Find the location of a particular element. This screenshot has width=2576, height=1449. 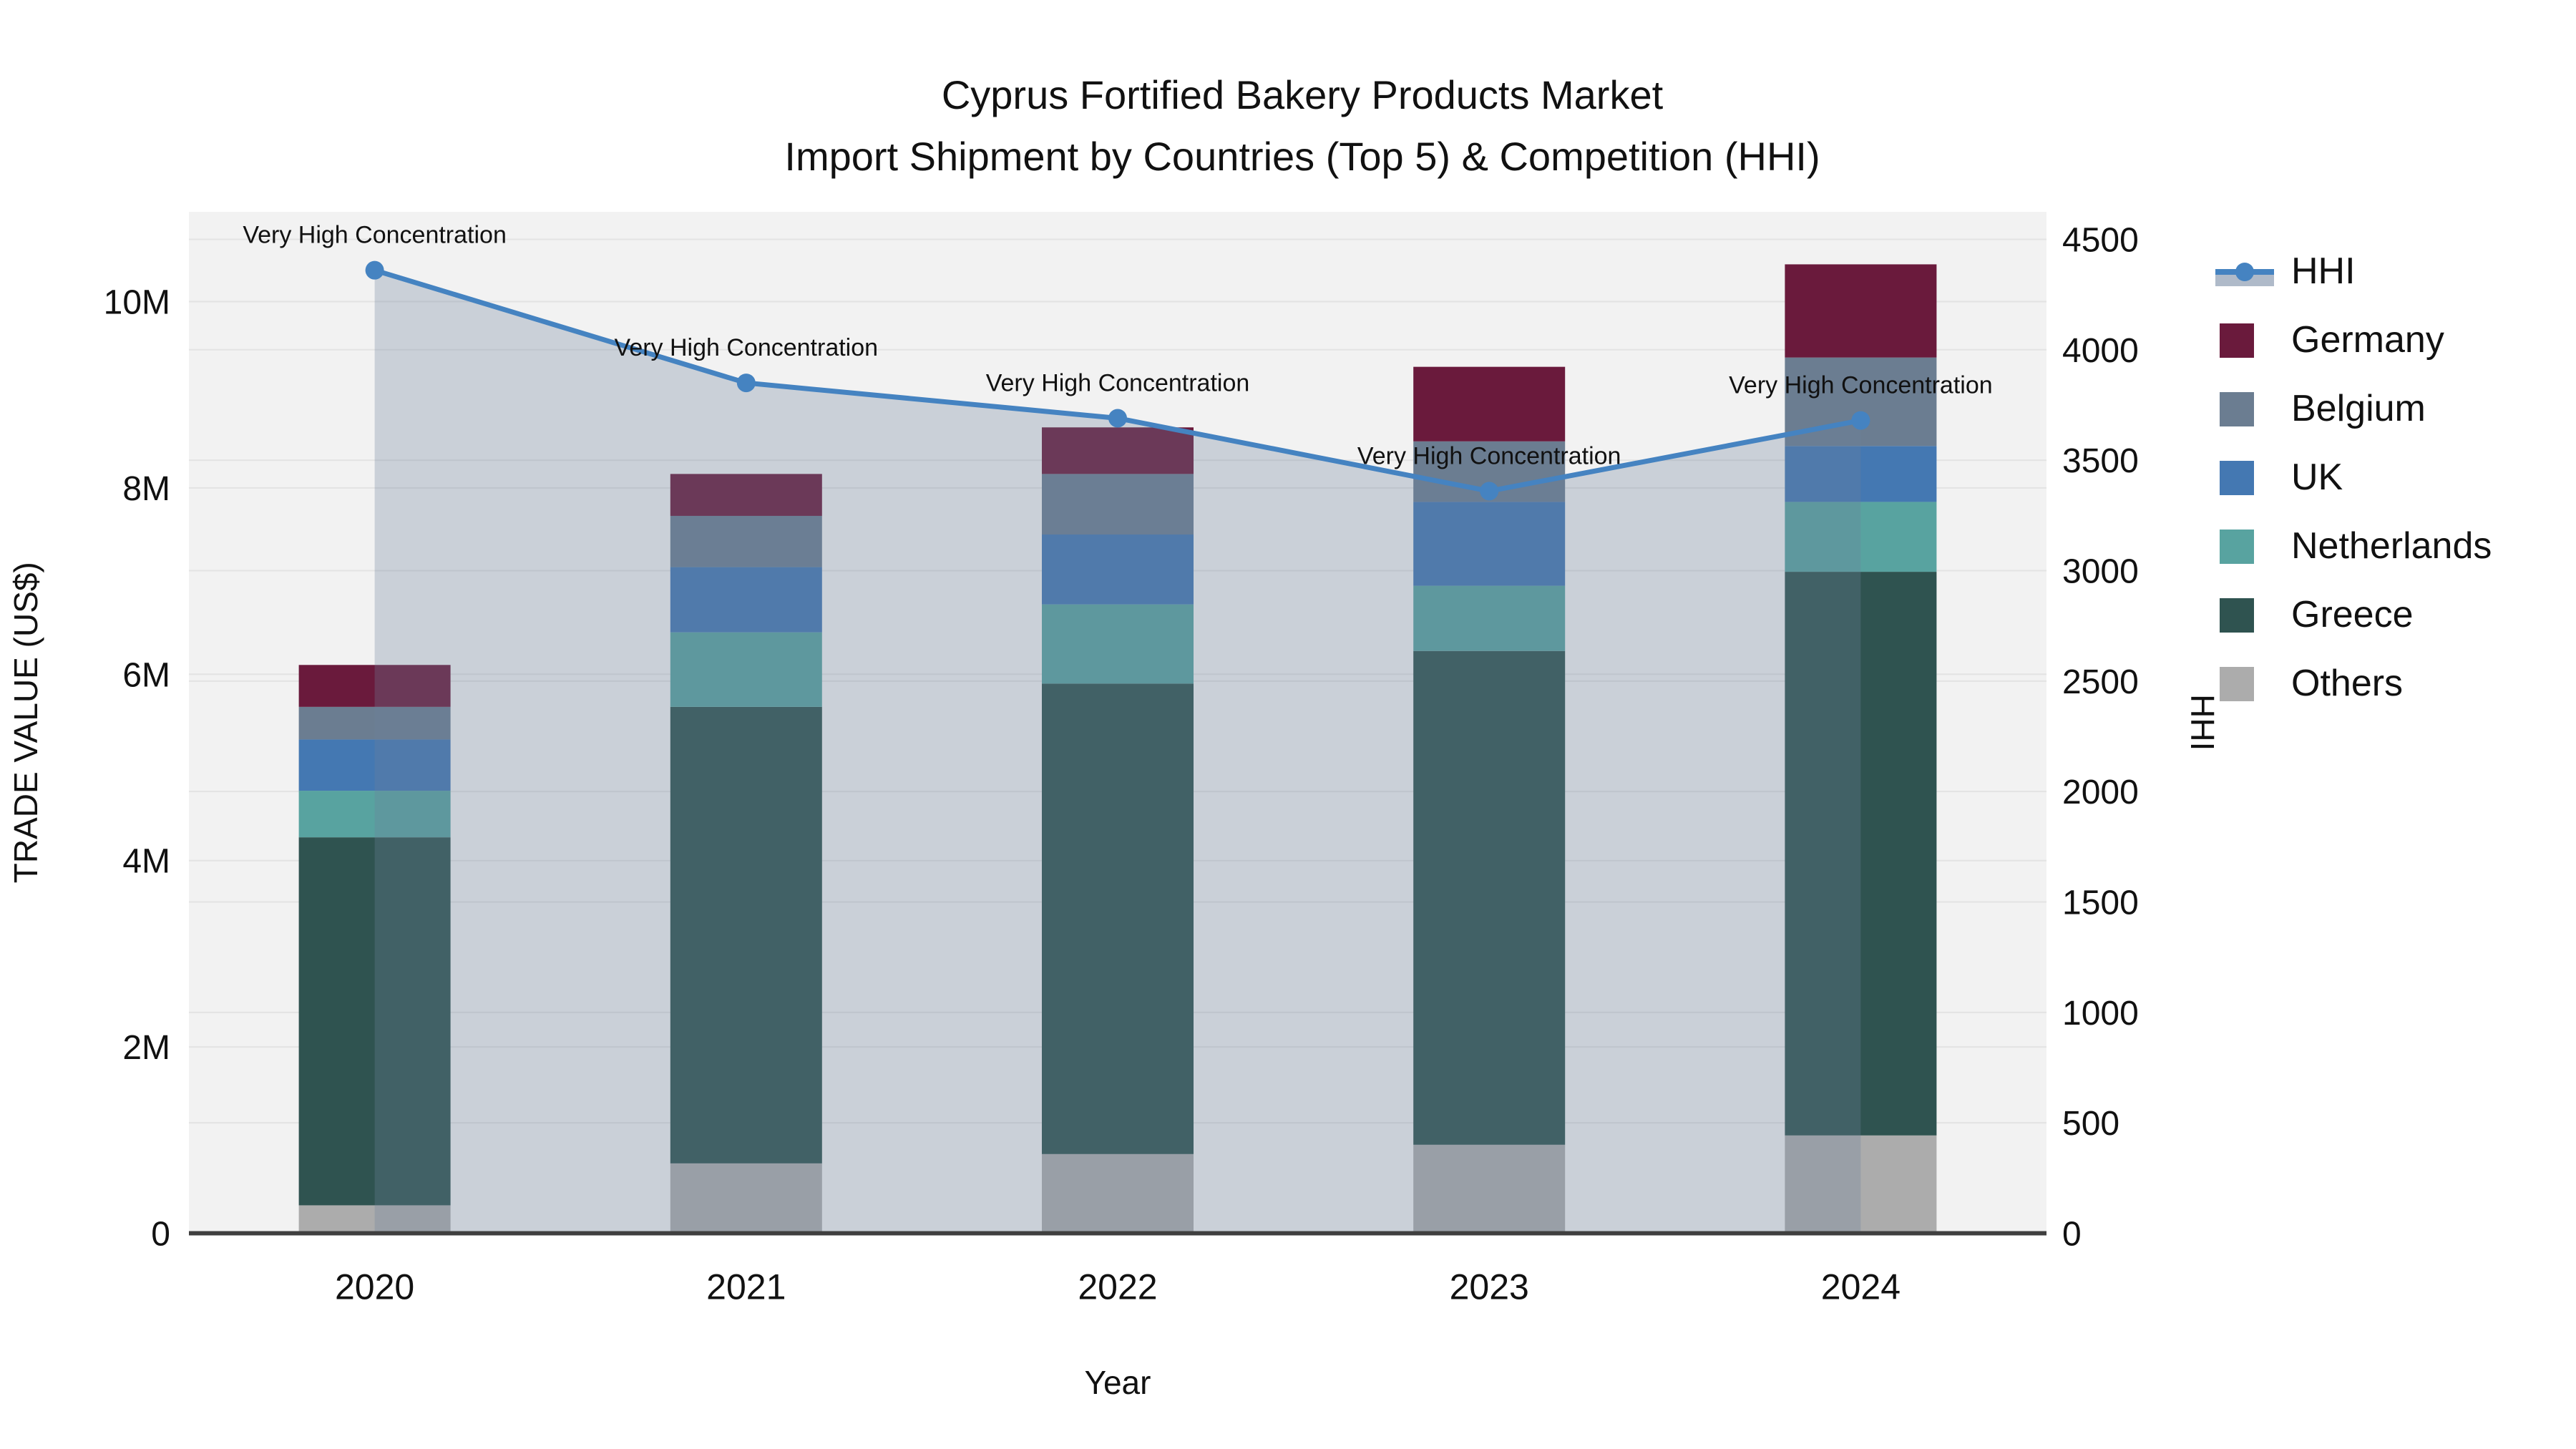

y-right-tick-label: 4000 is located at coordinates (2100, 351).